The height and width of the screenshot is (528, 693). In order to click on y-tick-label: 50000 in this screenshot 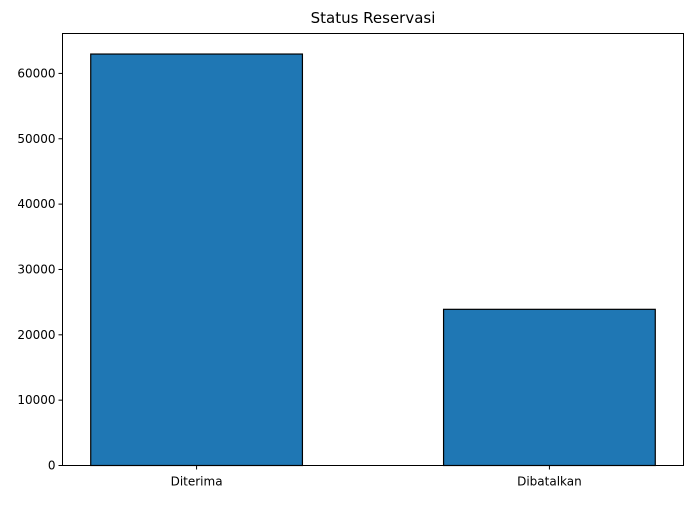, I will do `click(36, 139)`.